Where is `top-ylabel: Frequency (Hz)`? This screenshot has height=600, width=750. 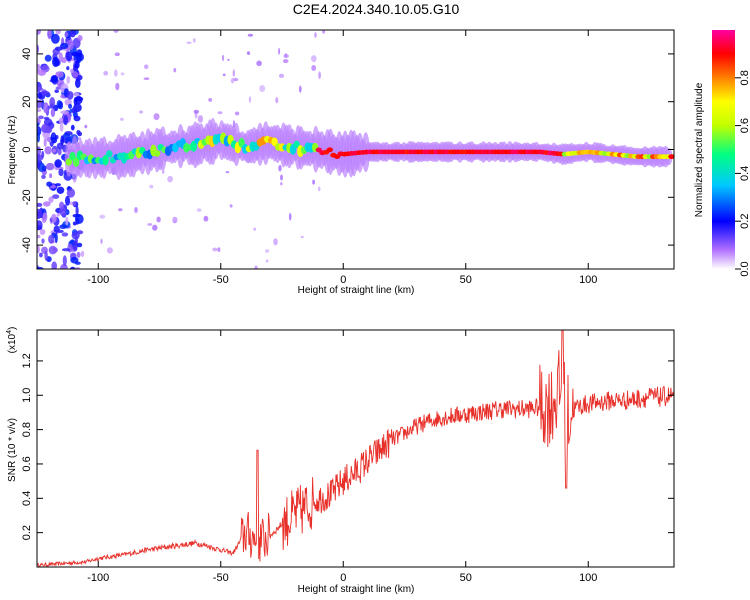
top-ylabel: Frequency (Hz) is located at coordinates (12, 150).